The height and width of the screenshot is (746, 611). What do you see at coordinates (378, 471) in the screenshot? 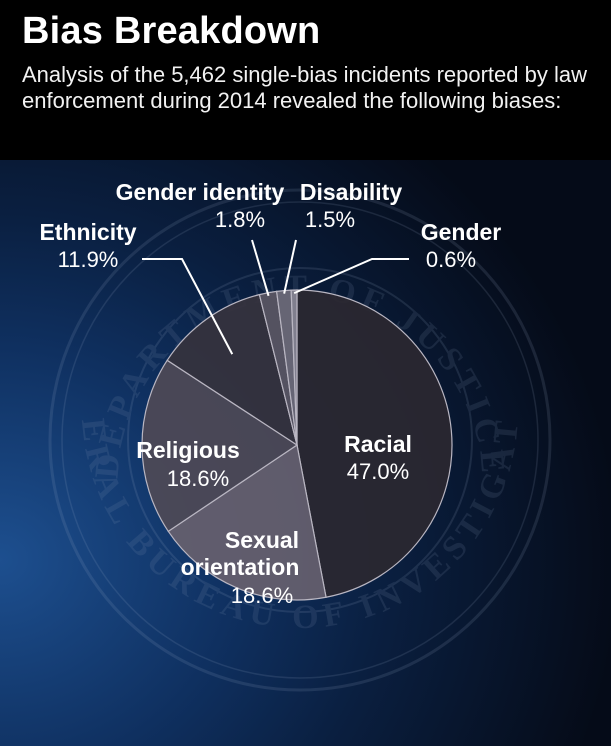
I see `label-racial-value: 47.0%` at bounding box center [378, 471].